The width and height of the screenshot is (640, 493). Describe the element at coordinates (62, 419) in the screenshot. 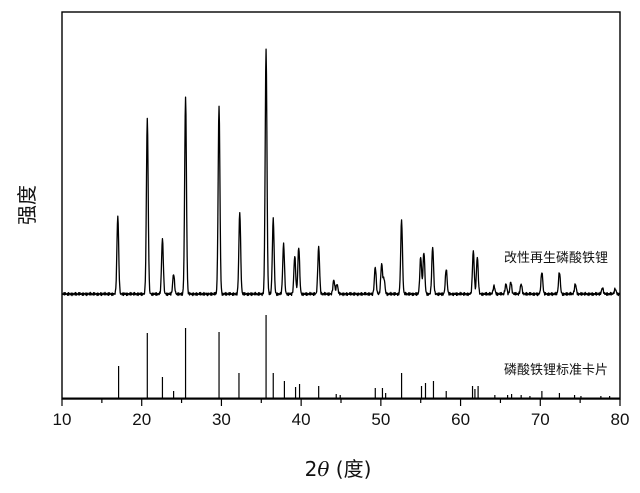

I see `x-tick-label: 10` at that location.